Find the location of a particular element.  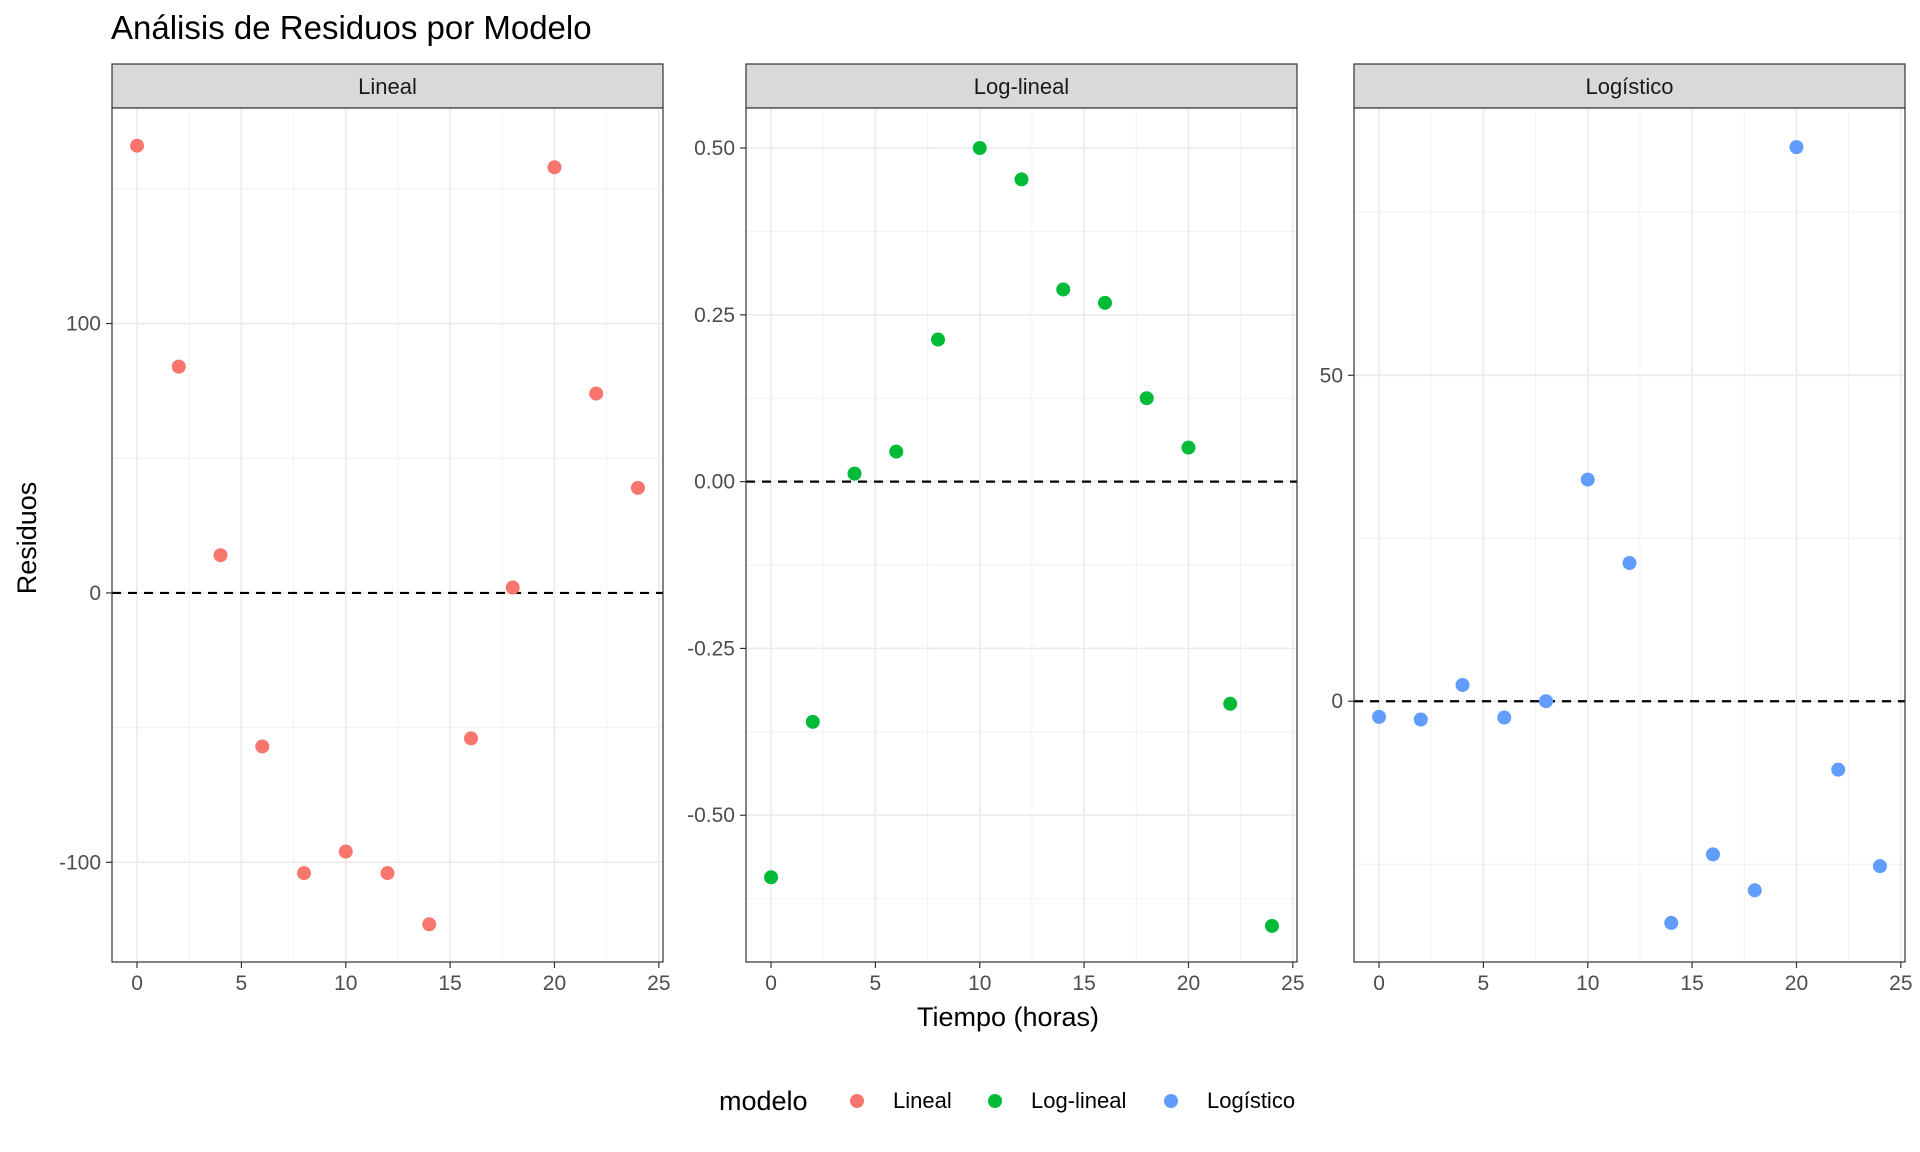

legend-key-log-lineal is located at coordinates (995, 1101).